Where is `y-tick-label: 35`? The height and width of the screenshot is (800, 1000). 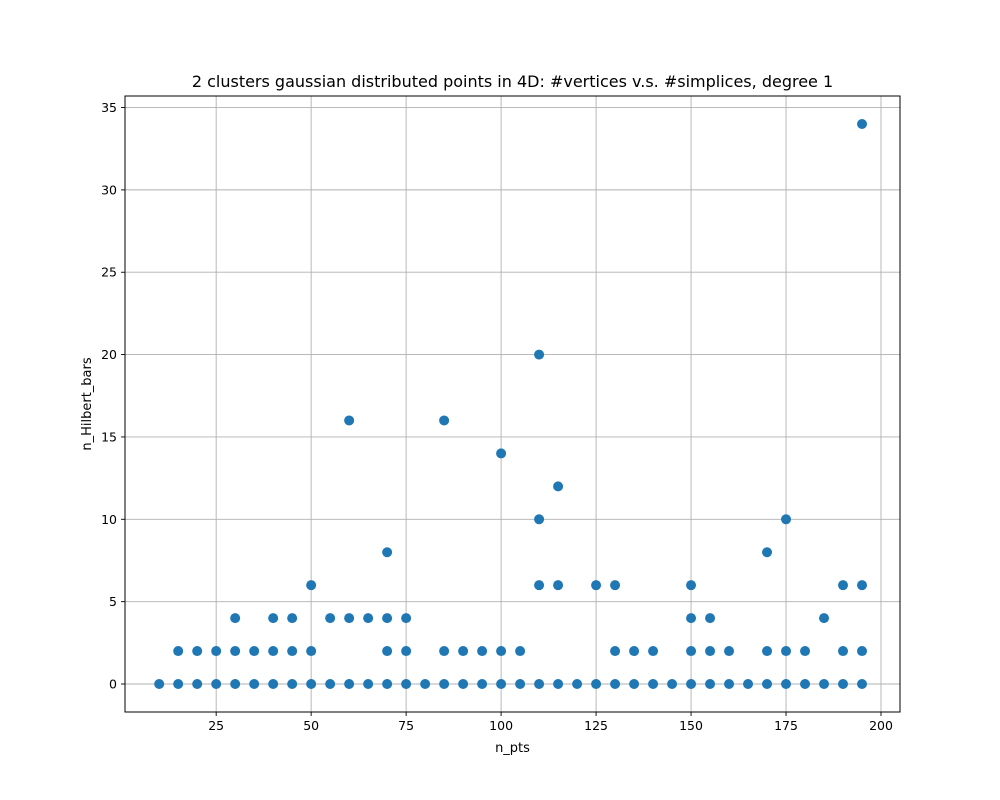 y-tick-label: 35 is located at coordinates (109, 107).